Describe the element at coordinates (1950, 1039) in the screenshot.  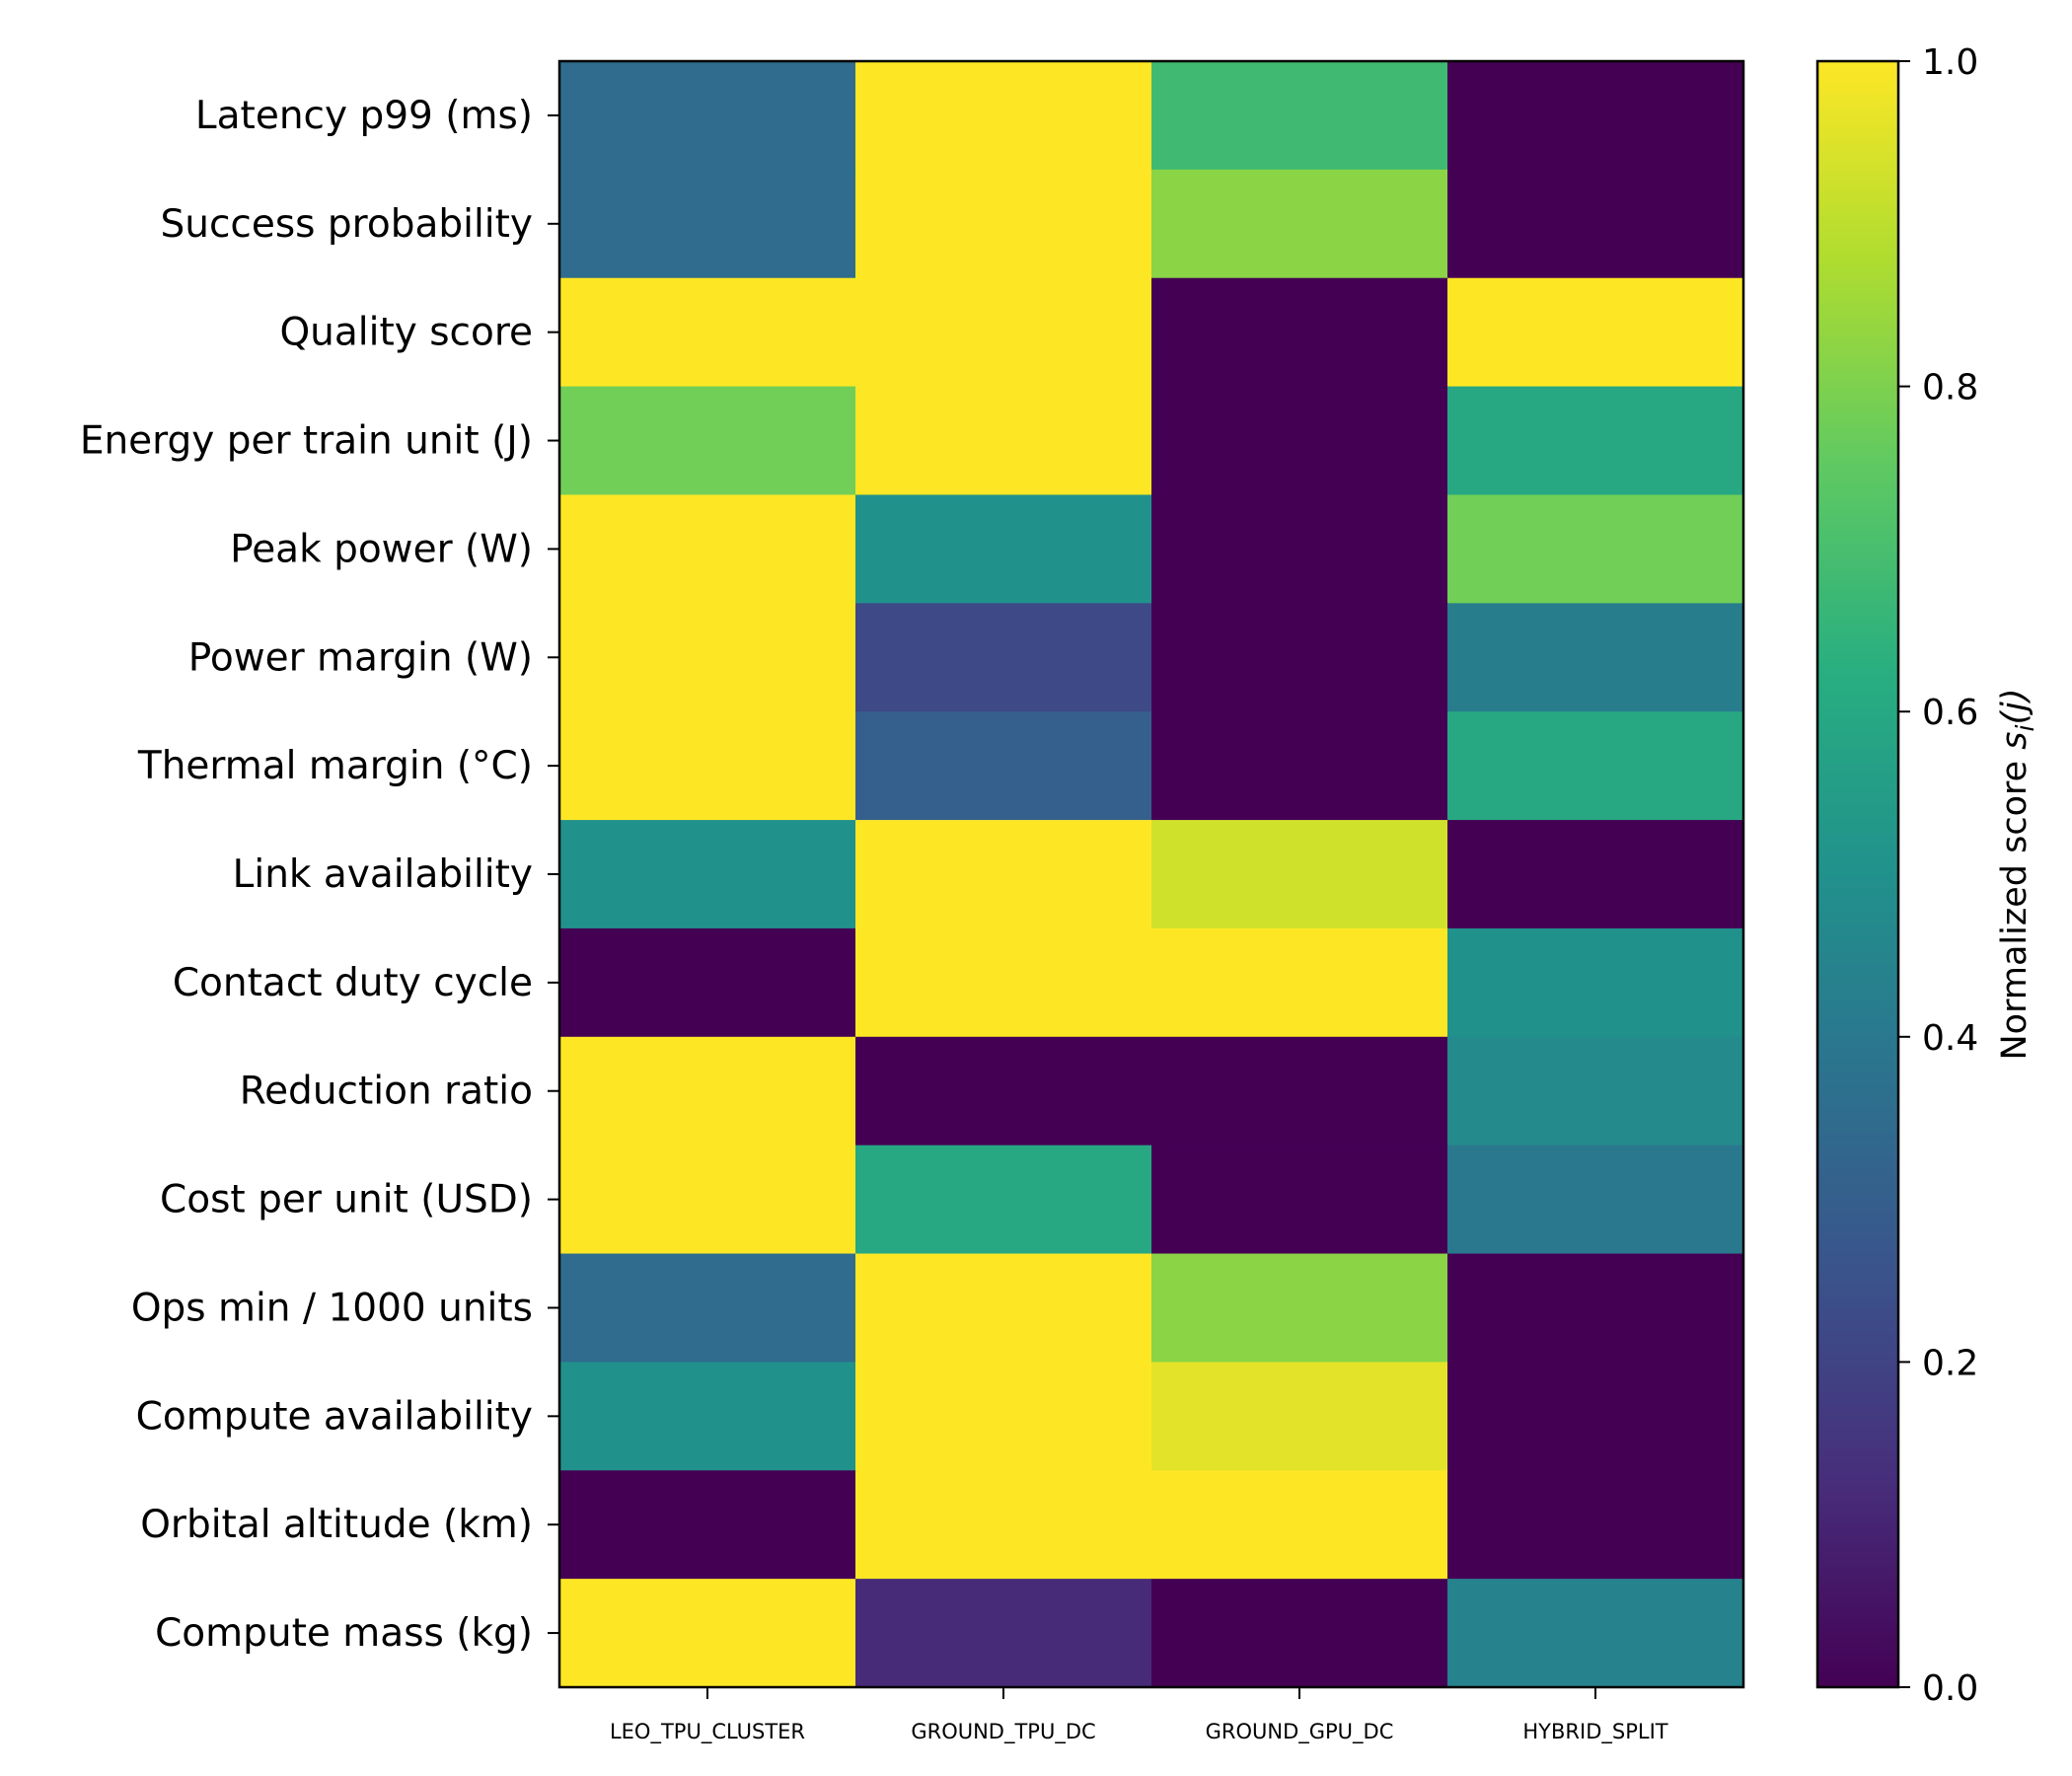
I see `colorbar-tick-label: 0.4` at that location.